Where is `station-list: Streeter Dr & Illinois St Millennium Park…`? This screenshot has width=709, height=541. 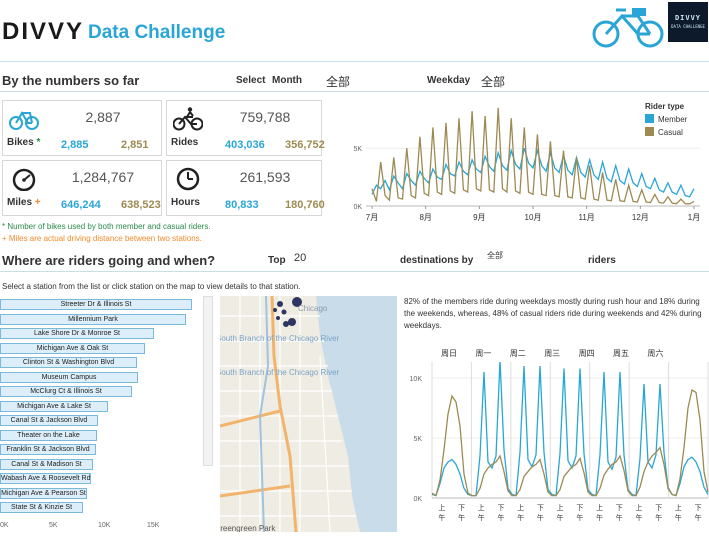
station-list: Streeter Dr & Illinois St Millennium Park… is located at coordinates (100, 407).